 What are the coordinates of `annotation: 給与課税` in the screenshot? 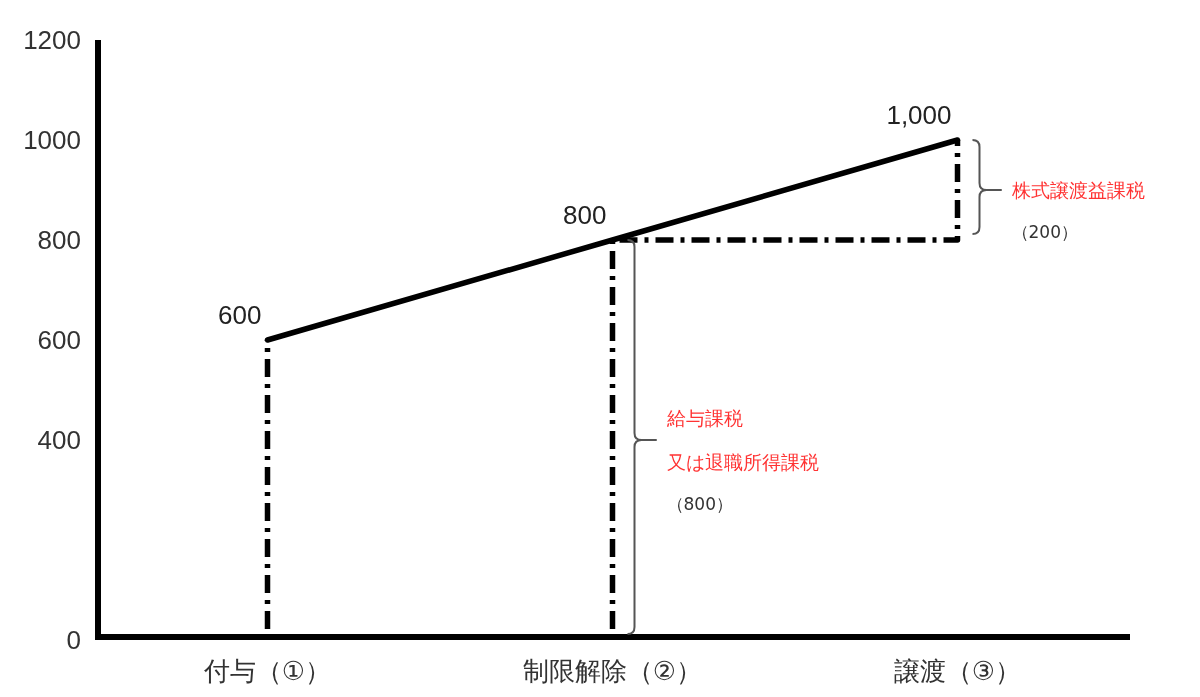 It's located at (704, 418).